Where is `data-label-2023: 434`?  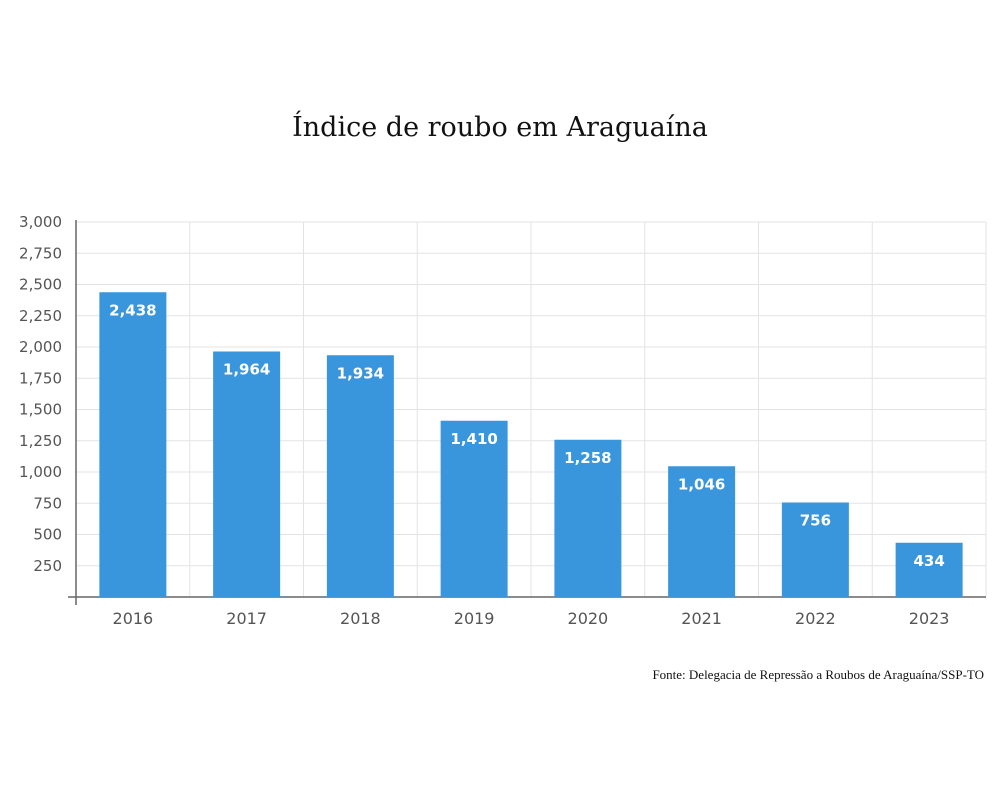
data-label-2023: 434 is located at coordinates (928, 561).